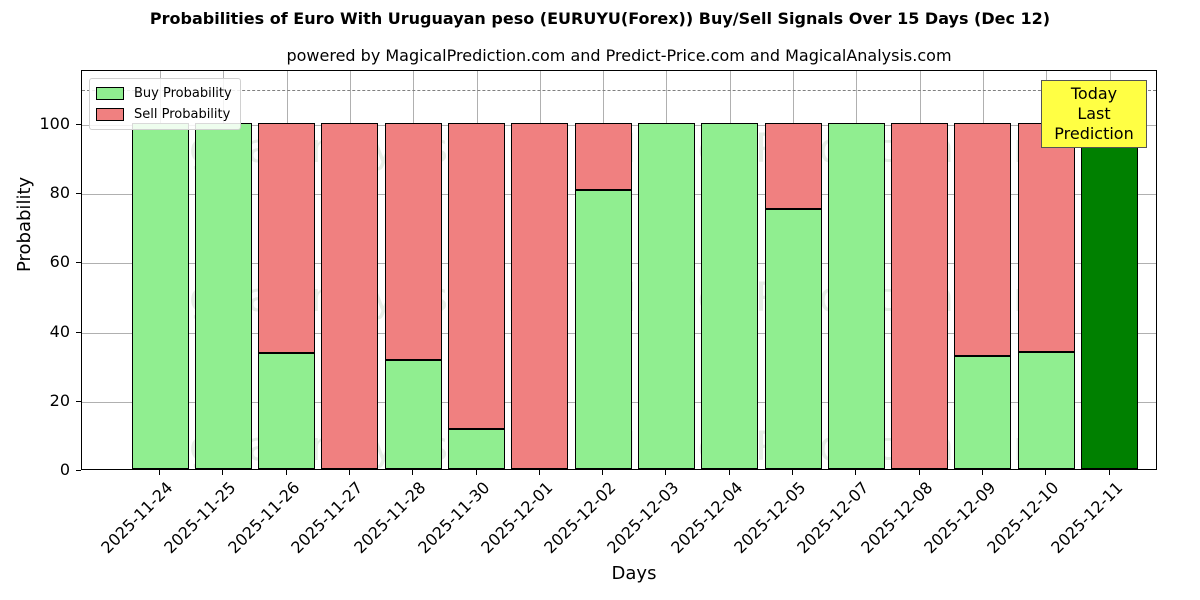 This screenshot has width=1200, height=600. Describe the element at coordinates (1094, 123) in the screenshot. I see `annotation-line2: Last Prediction` at that location.